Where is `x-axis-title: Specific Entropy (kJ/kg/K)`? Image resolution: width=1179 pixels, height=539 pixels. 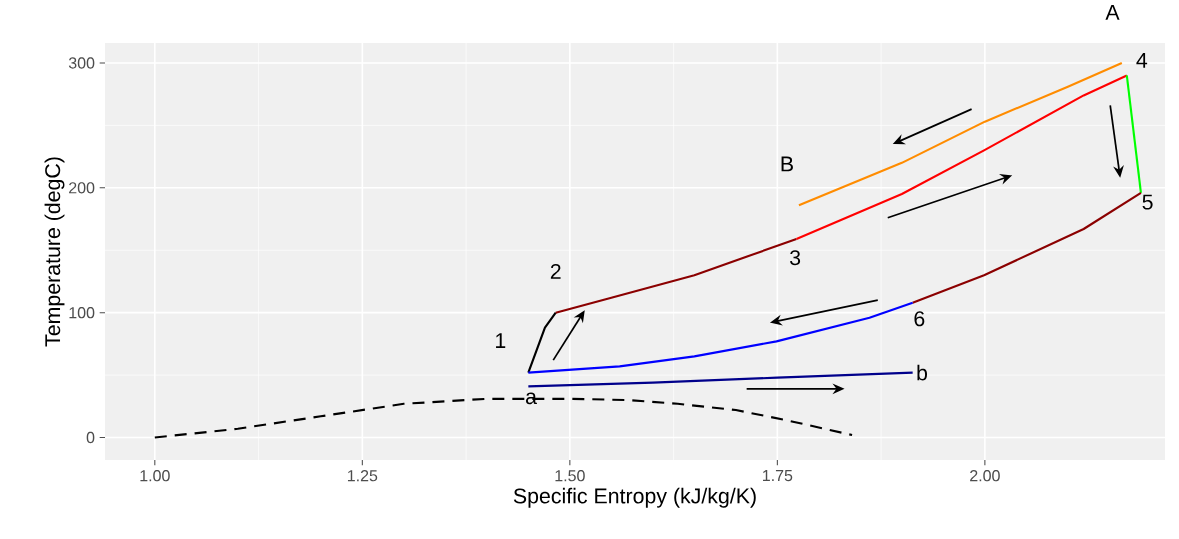
x-axis-title: Specific Entropy (kJ/kg/K) is located at coordinates (634, 497).